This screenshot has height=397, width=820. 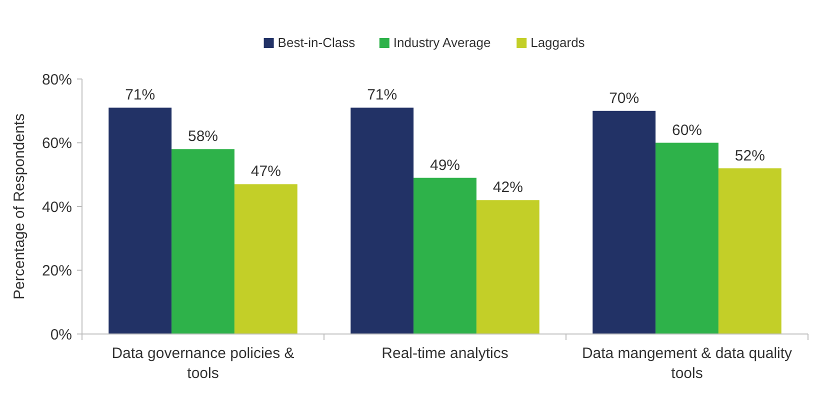 What do you see at coordinates (265, 171) in the screenshot?
I see `data-label: 47%` at bounding box center [265, 171].